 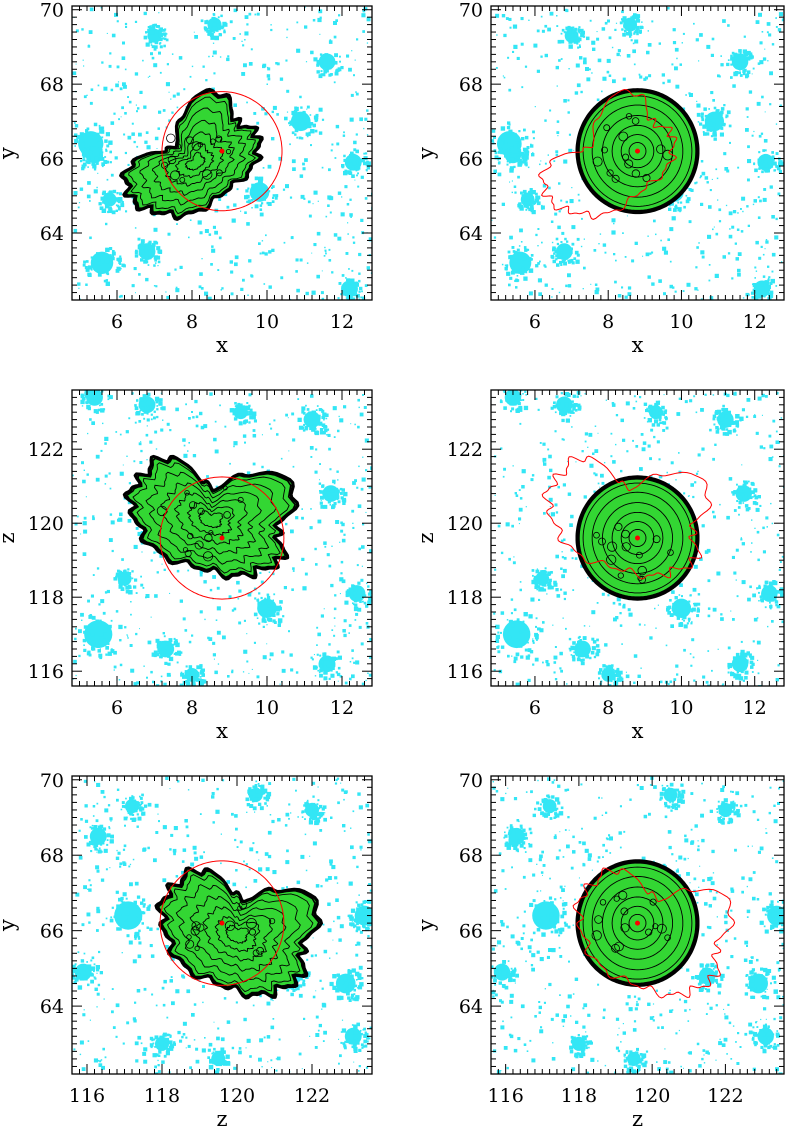 I want to click on y-tick-label: 68, so click(x=471, y=856).